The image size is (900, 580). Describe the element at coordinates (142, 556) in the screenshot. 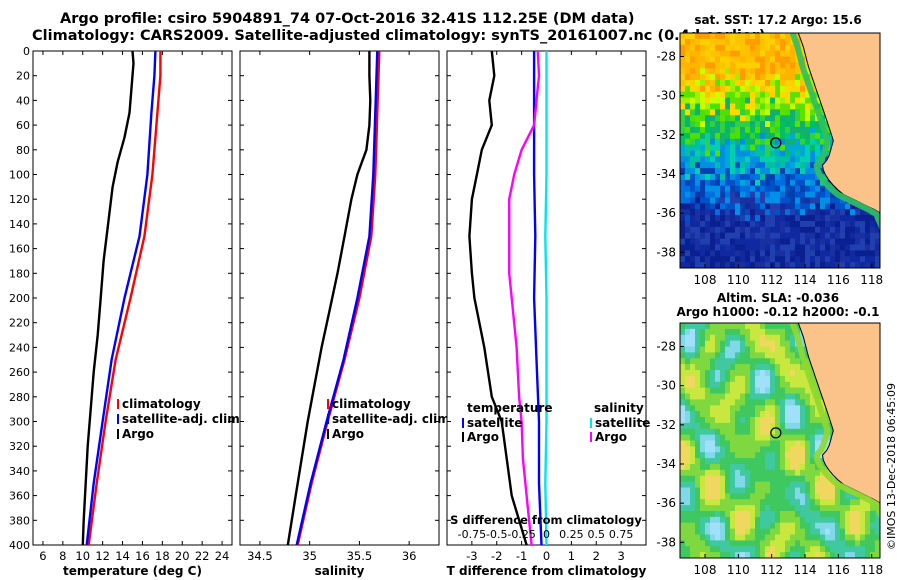

I see `x-tick-label: 16` at that location.